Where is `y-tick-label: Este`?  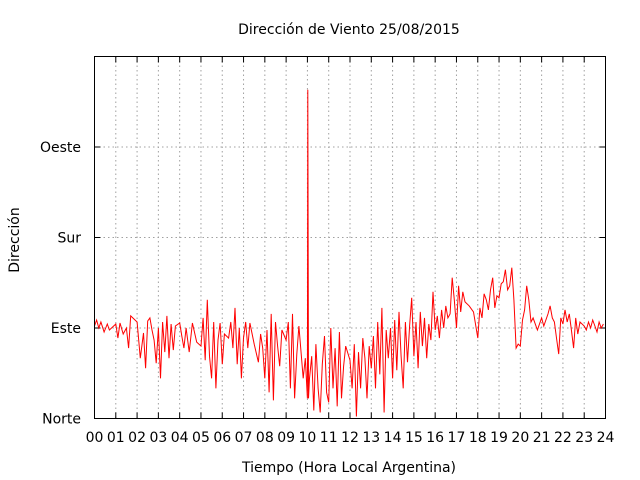
y-tick-label: Este is located at coordinates (66, 329).